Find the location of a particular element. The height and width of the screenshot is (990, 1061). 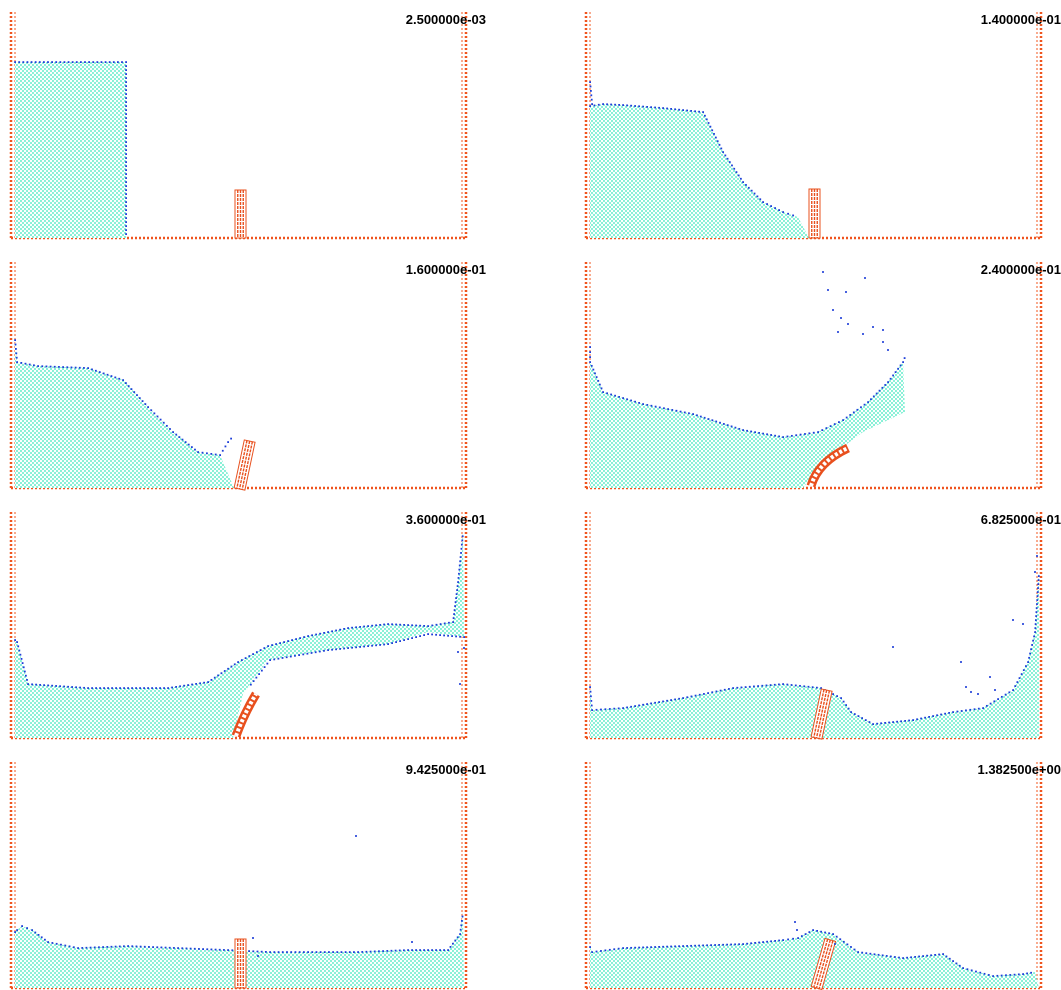

snapshot-panel-4: 2.400000e-01 is located at coordinates (822, 380).